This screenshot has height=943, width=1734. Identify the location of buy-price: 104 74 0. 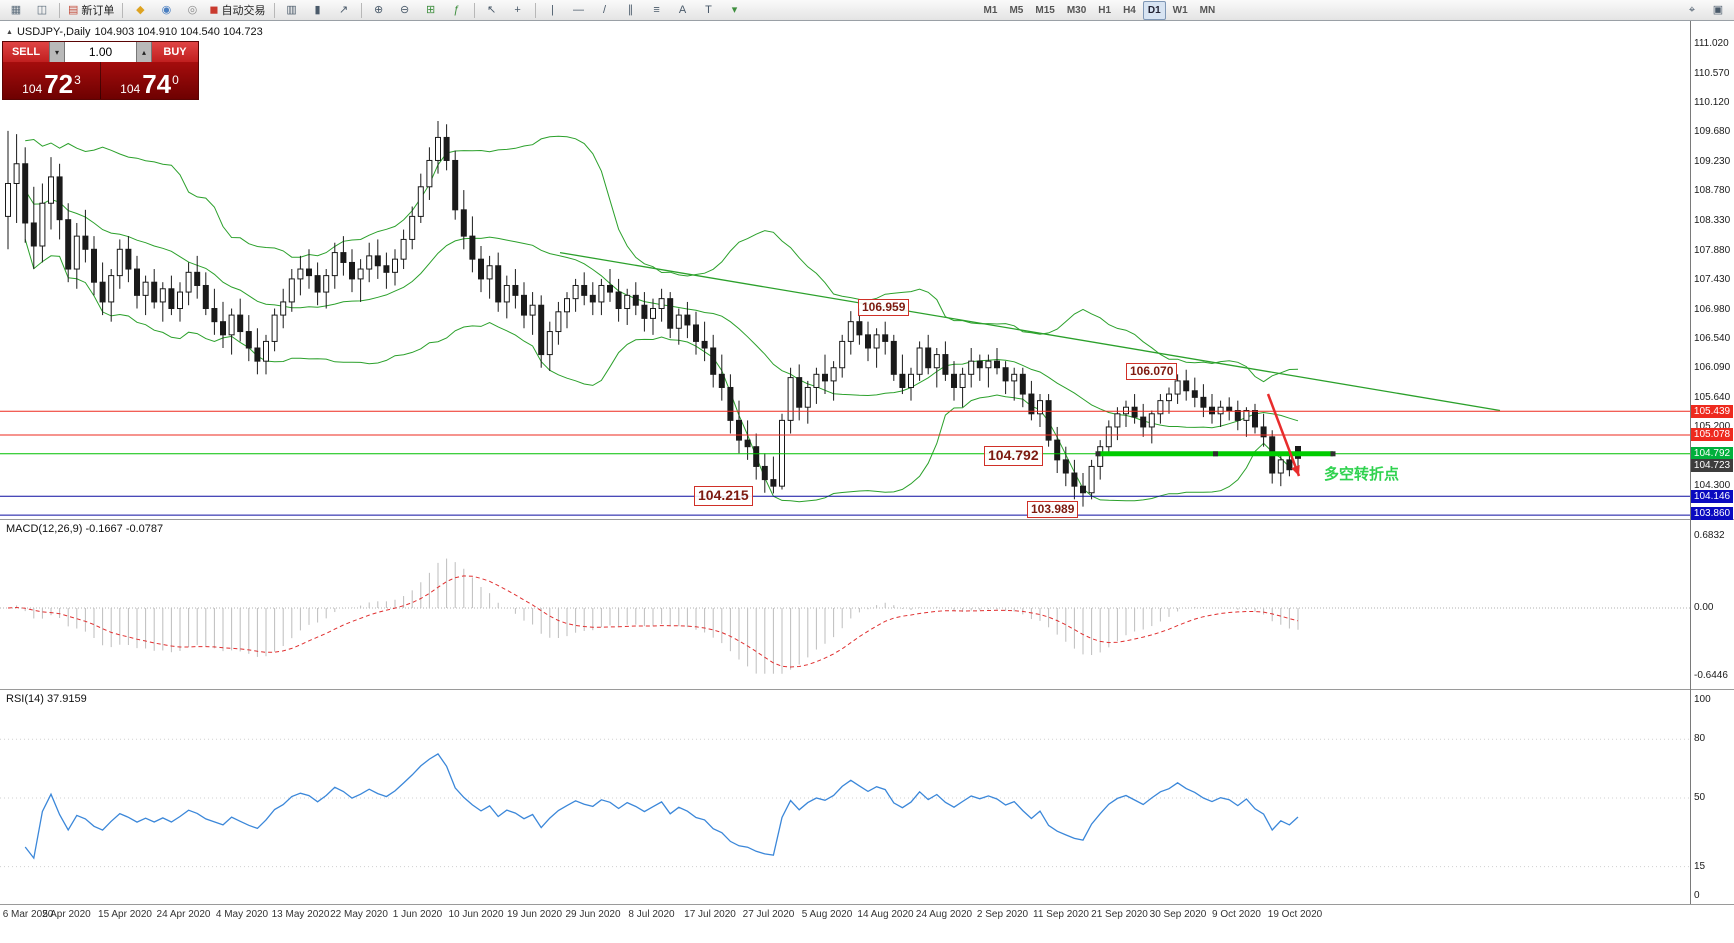
(149, 80).